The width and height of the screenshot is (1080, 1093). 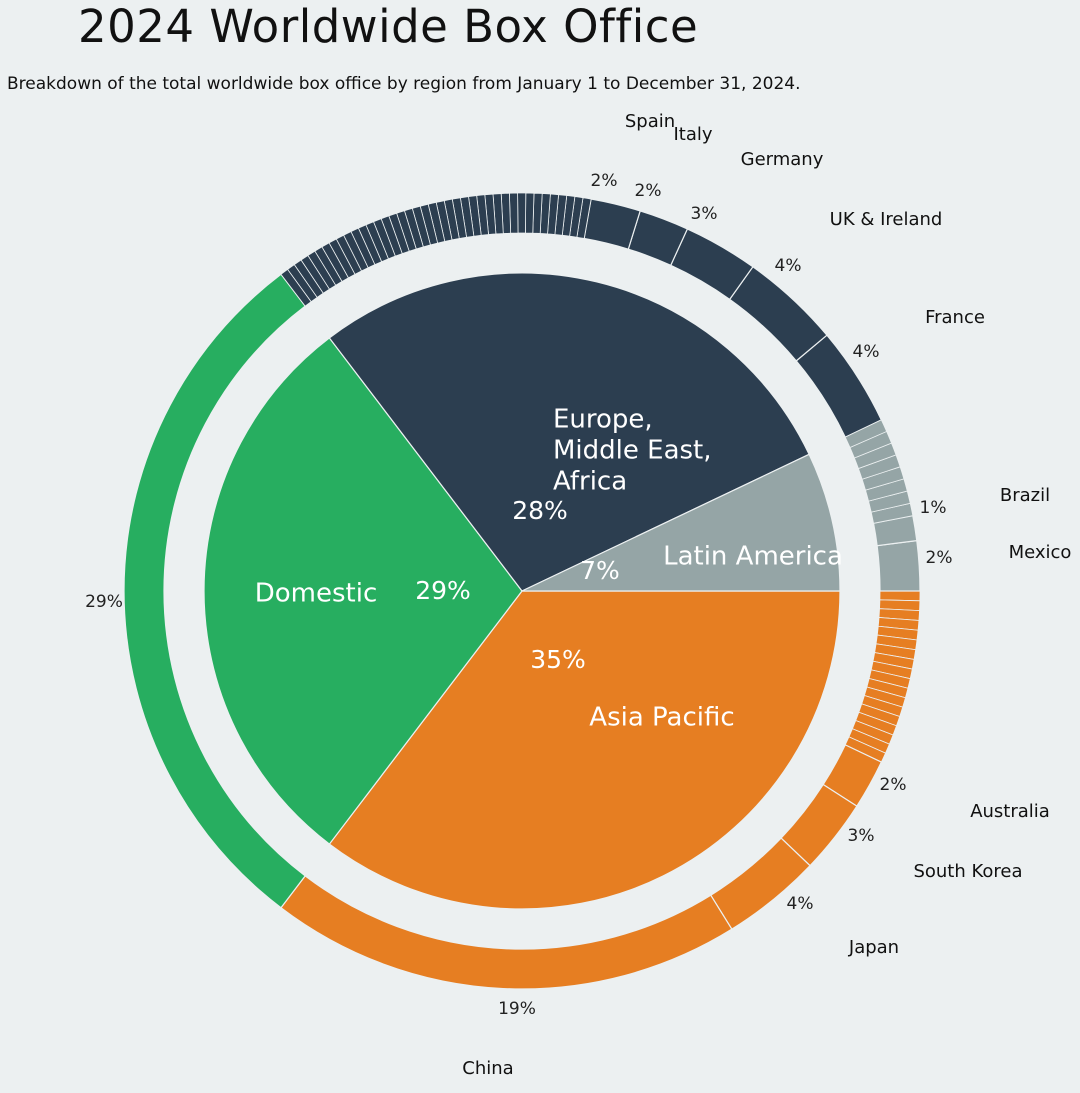 I want to click on country-label-france: France, so click(x=955, y=317).